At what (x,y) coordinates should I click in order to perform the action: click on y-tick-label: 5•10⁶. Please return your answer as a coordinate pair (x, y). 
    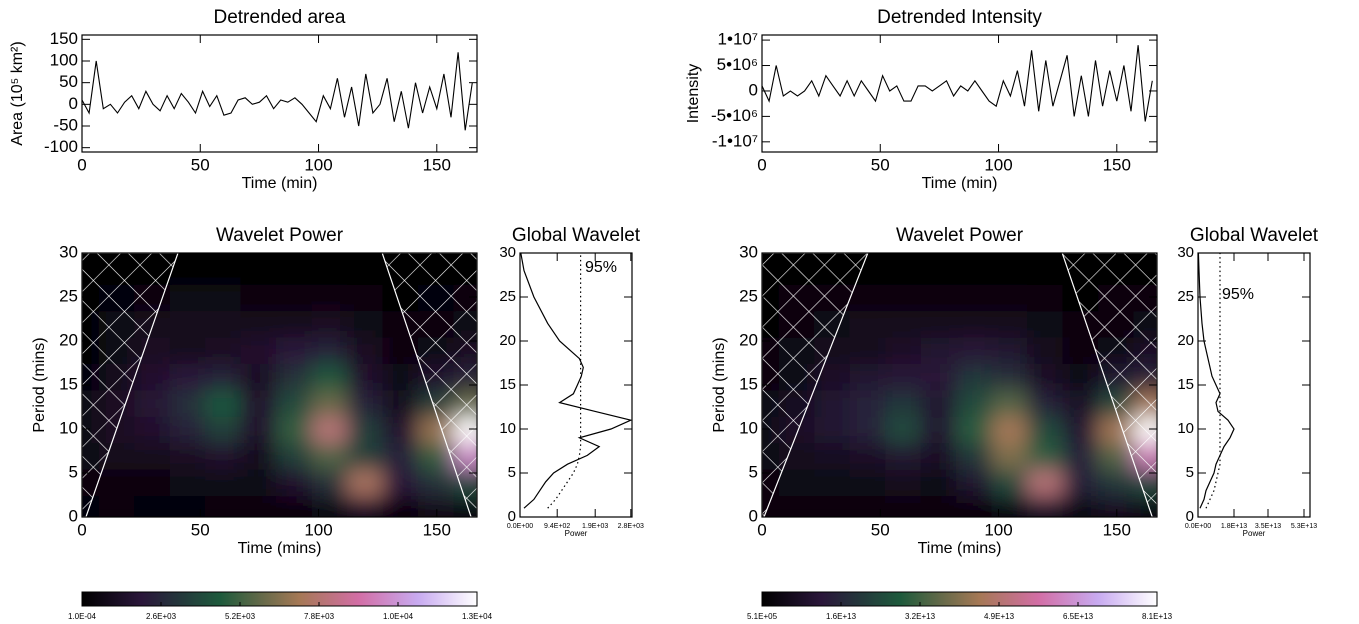
    Looking at the image, I should click on (737, 64).